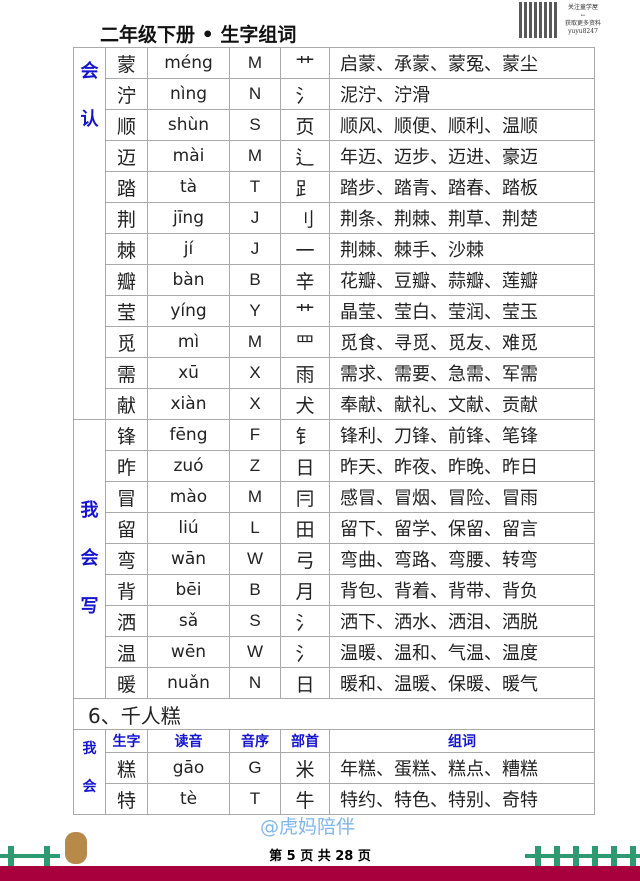 The image size is (640, 881). Describe the element at coordinates (188, 94) in the screenshot. I see `pinyin-cell: nìng` at that location.